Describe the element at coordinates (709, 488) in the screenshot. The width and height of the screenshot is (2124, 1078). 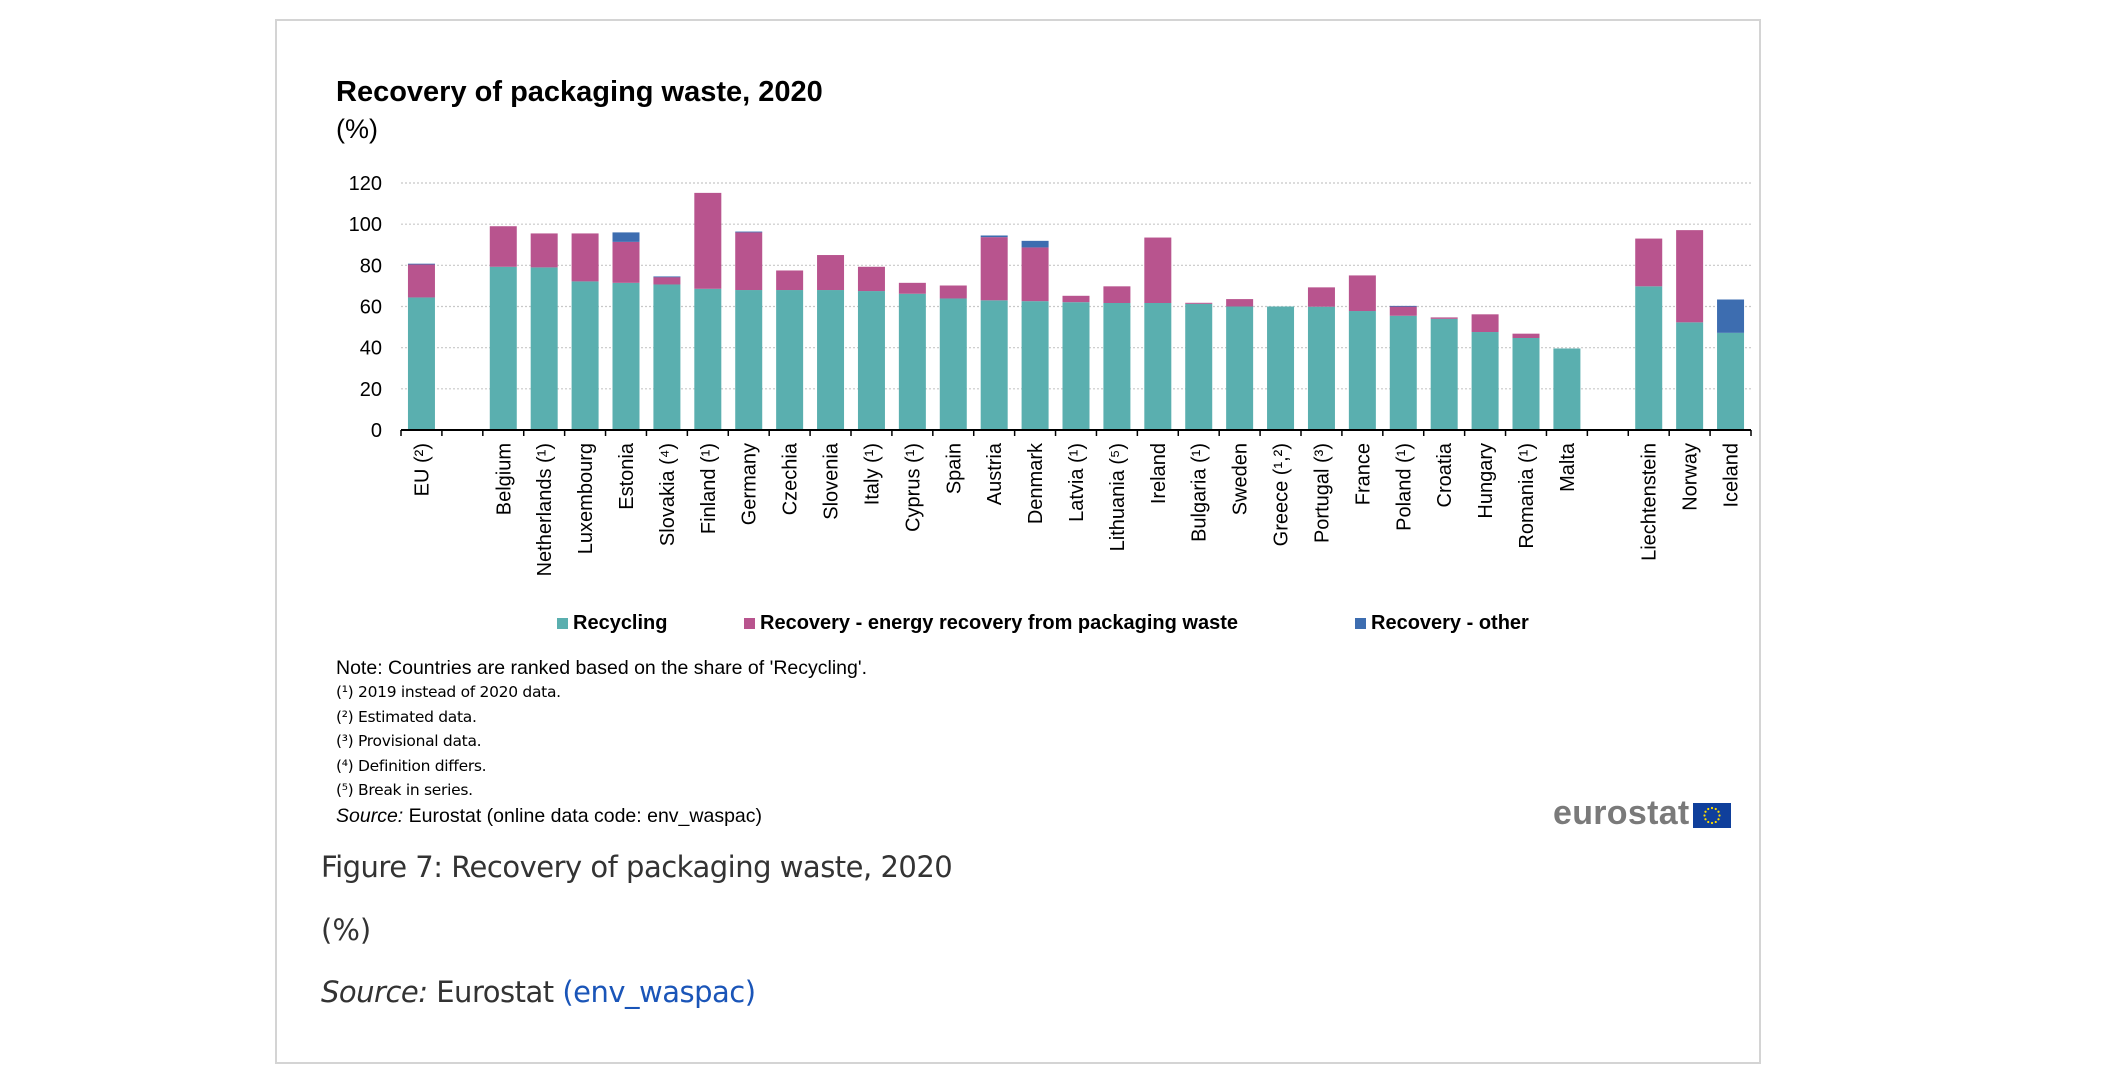
I see `x-tick-label: Finland (¹)` at that location.